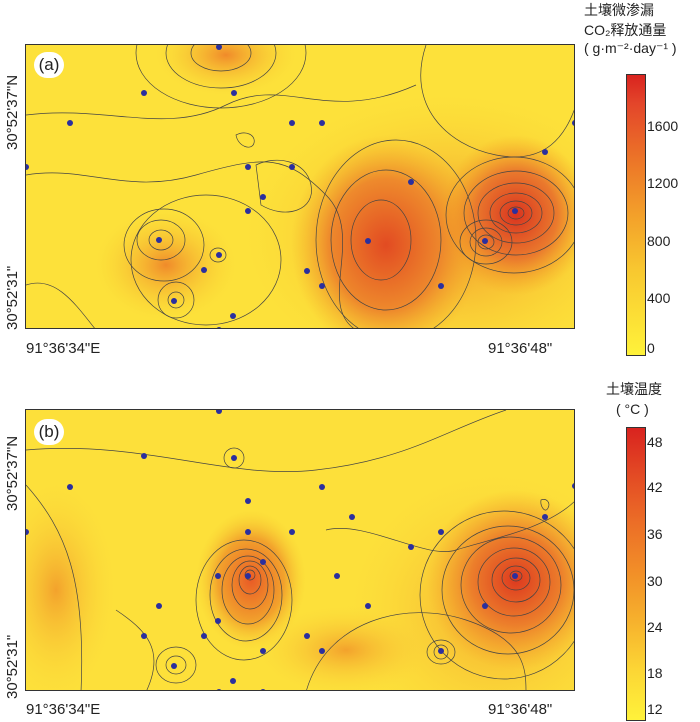  Describe the element at coordinates (619, 10) in the screenshot. I see `legend-a-title-1: 土壤微渗漏` at that location.